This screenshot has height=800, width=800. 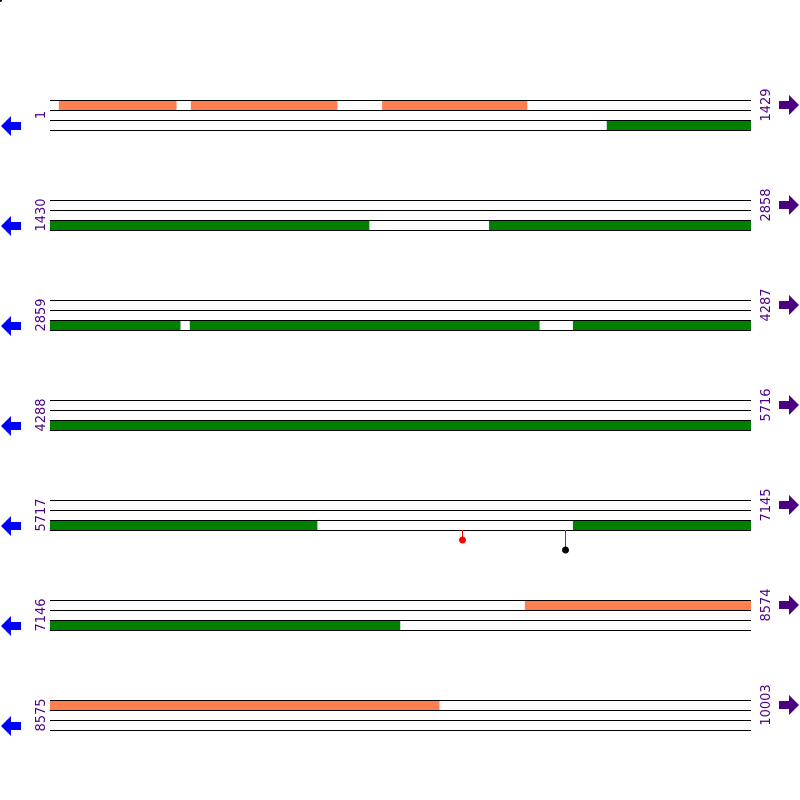 What do you see at coordinates (400, 312) in the screenshot?
I see `sequence-row: 2859 4287` at bounding box center [400, 312].